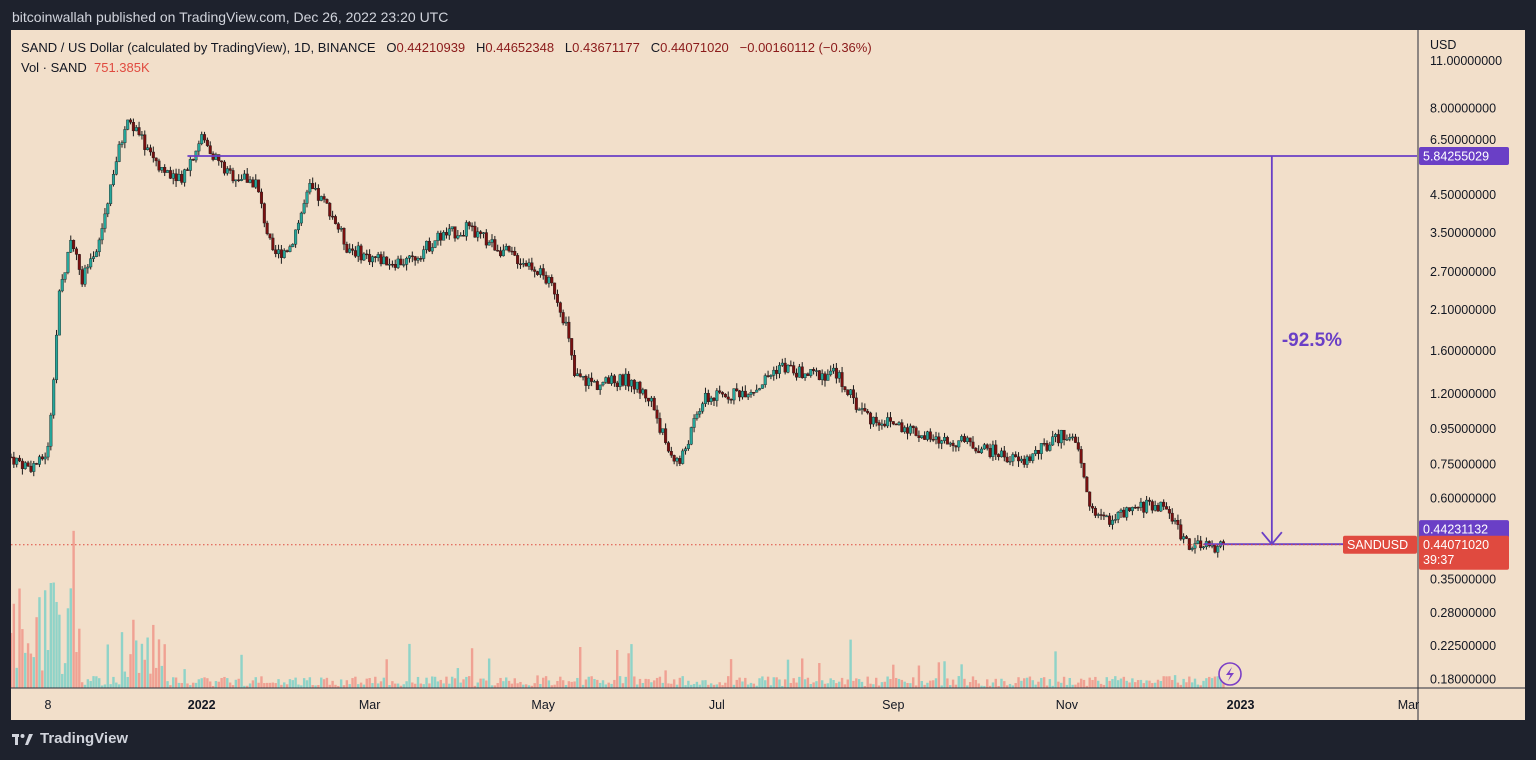 Image resolution: width=1536 pixels, height=760 pixels. I want to click on price-tick-label: 2.10000000, so click(1463, 310).